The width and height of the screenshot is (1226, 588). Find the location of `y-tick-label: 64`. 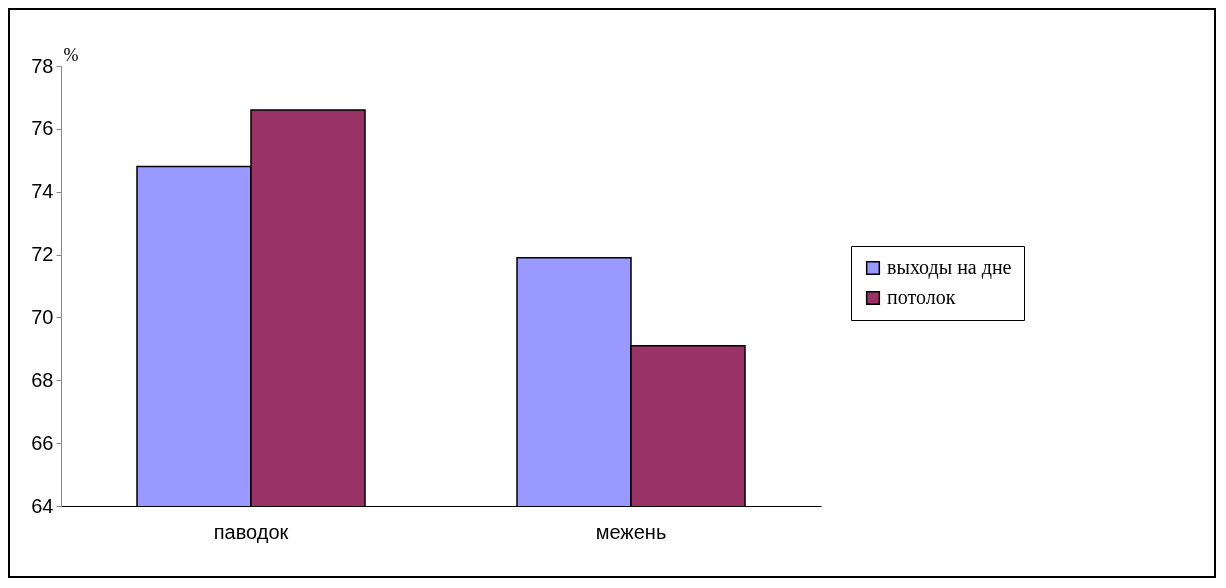

y-tick-label: 64 is located at coordinates (42, 505).